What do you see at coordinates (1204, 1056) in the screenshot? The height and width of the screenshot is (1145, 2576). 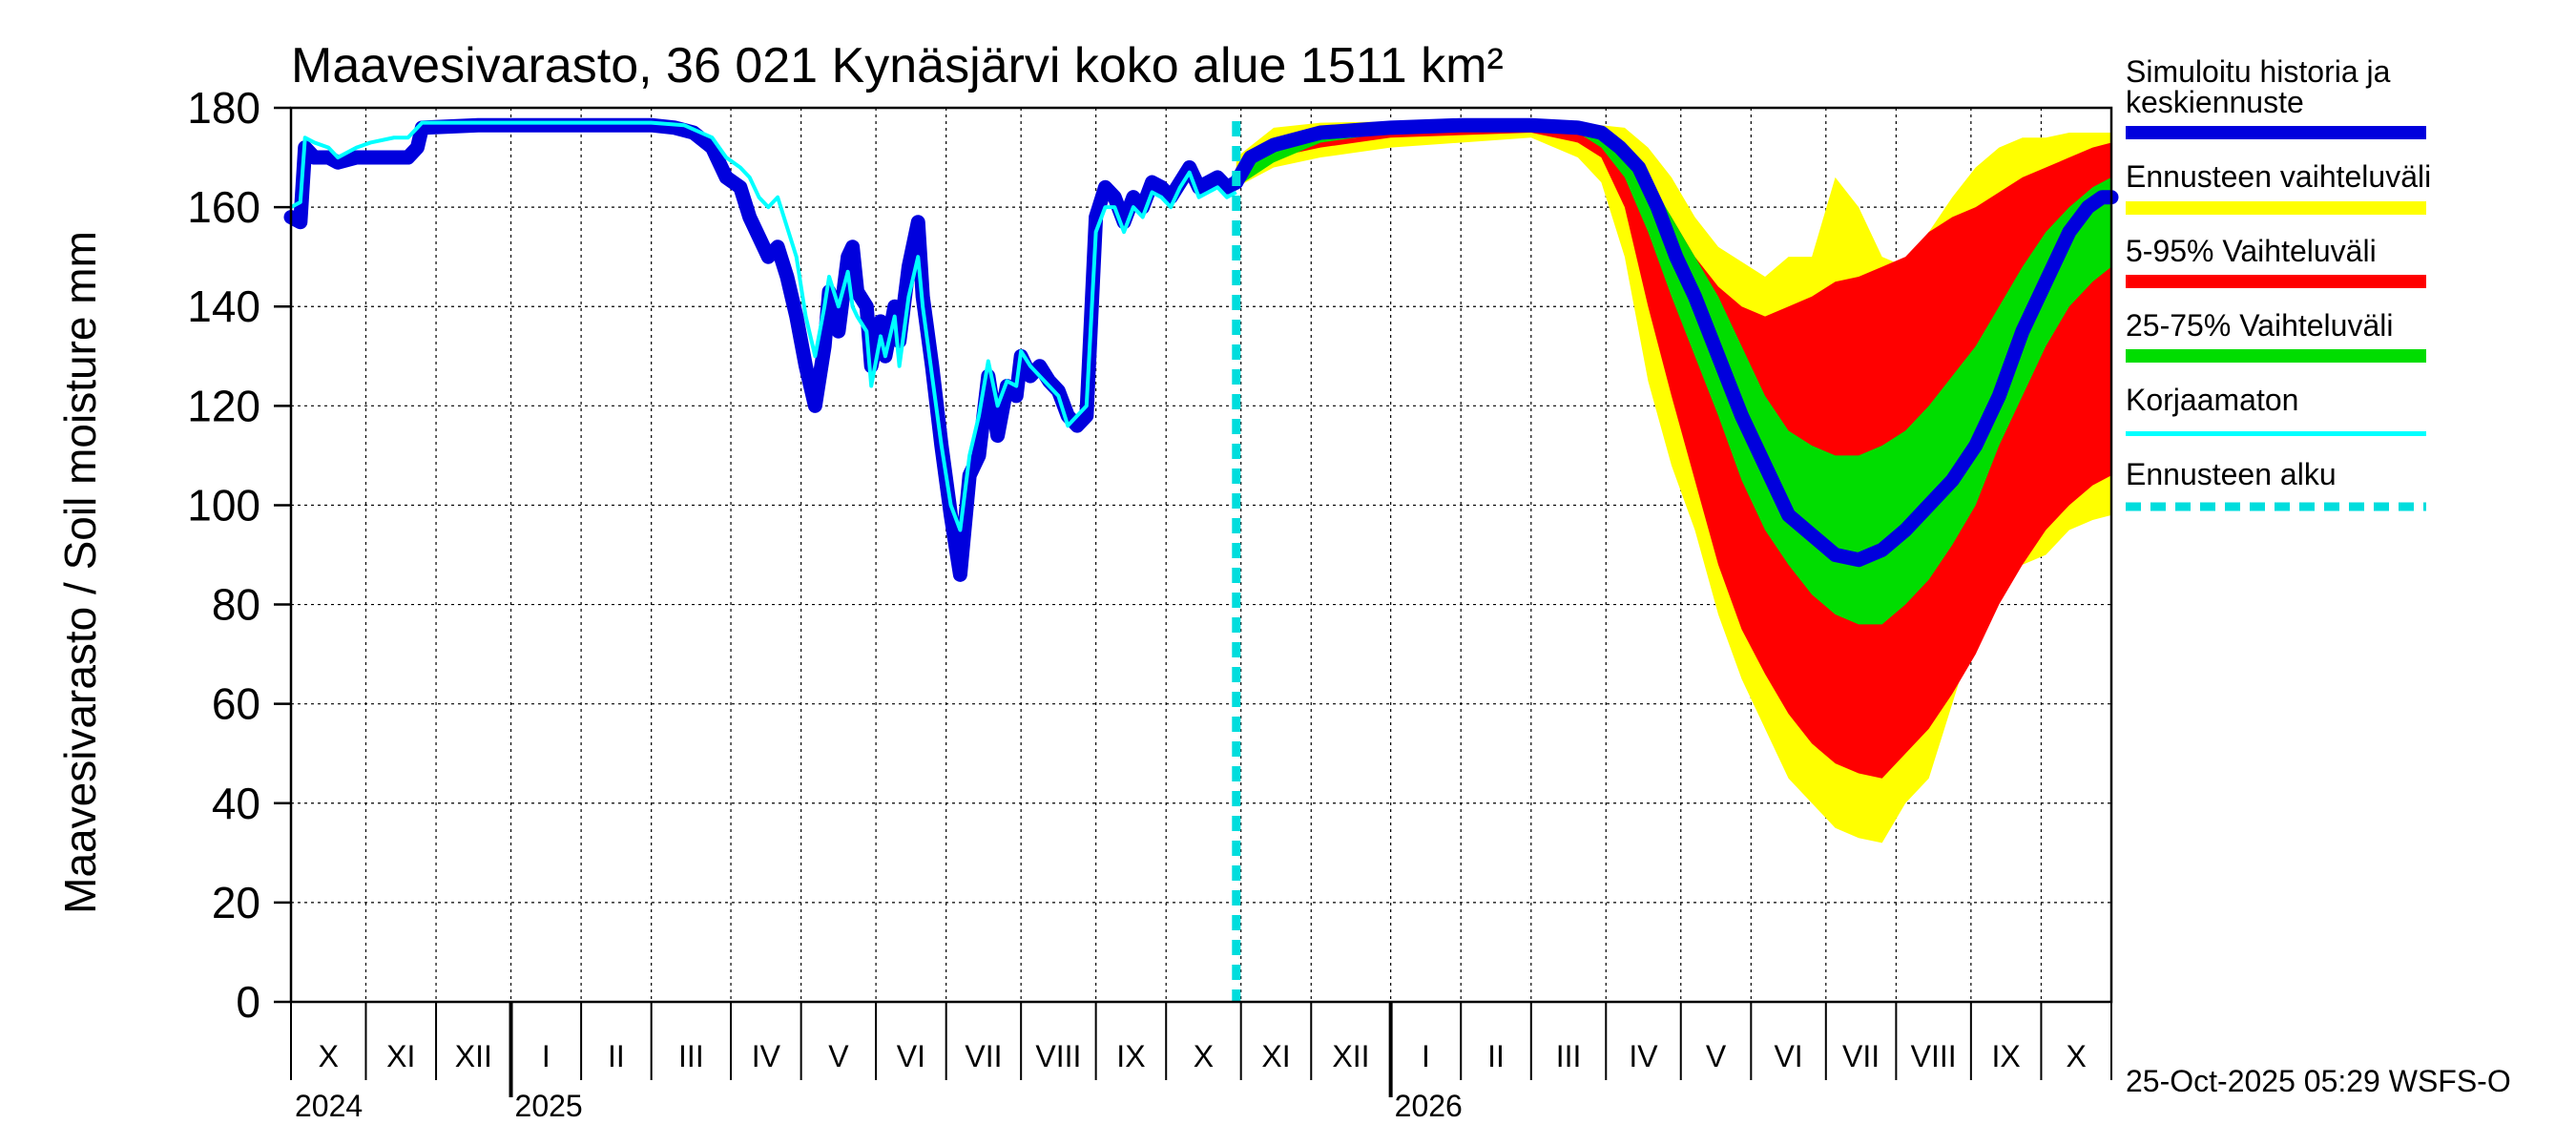 I see `month-label-12: X` at bounding box center [1204, 1056].